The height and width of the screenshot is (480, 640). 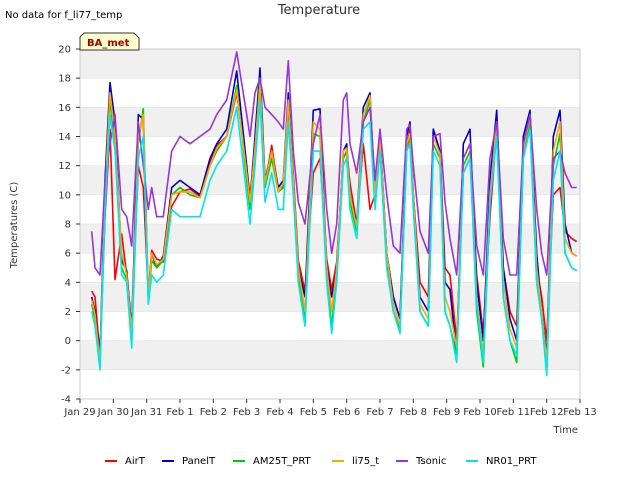 I want to click on badge-label: BA_met, so click(x=108, y=43).